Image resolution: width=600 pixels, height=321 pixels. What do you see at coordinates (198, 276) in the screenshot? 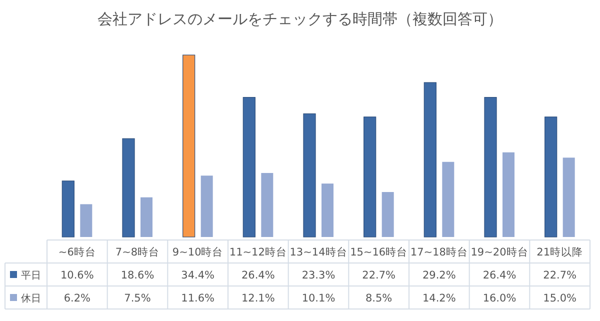
I see `data-label: 34.4%` at bounding box center [198, 276].